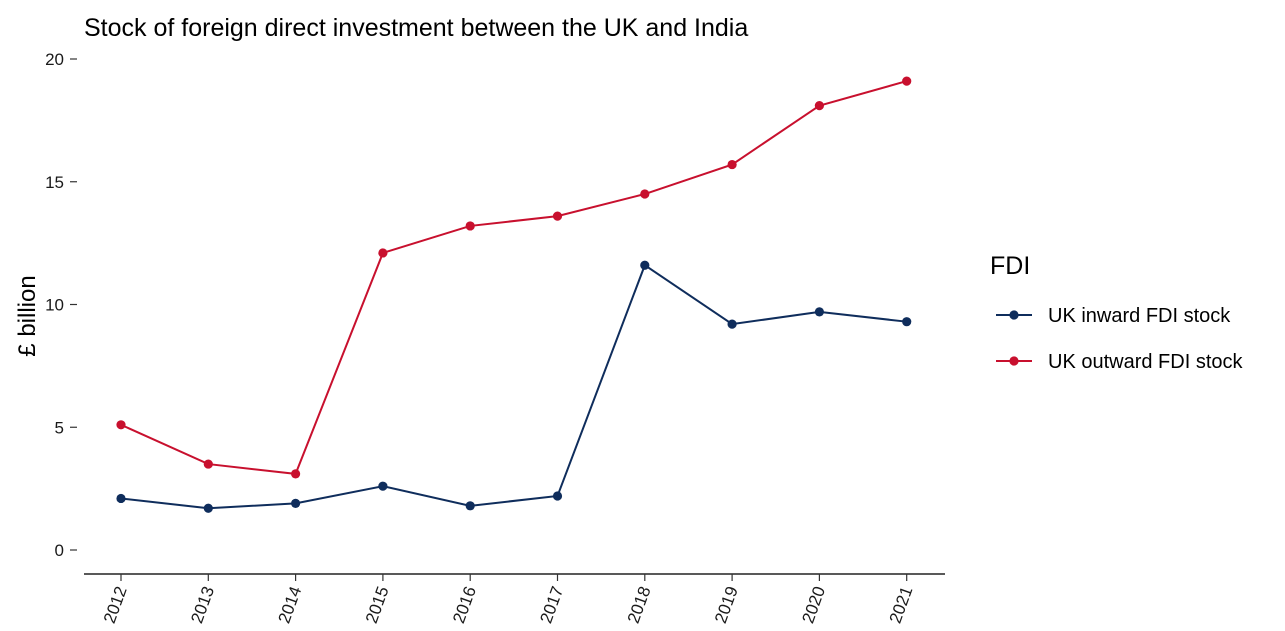 This screenshot has height=631, width=1285. Describe the element at coordinates (726, 605) in the screenshot. I see `x-tick-label: 2019` at that location.